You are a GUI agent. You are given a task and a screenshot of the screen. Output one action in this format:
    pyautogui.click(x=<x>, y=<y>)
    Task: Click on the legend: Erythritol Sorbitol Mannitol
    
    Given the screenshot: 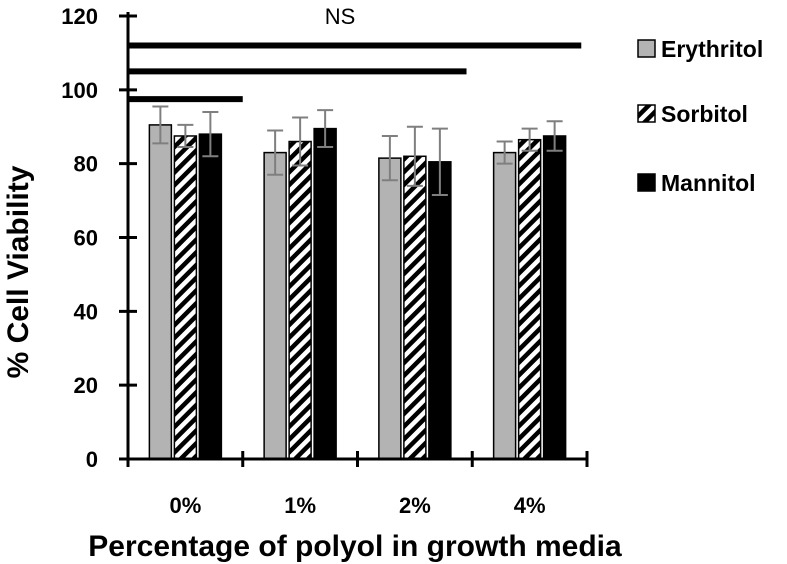 What is the action you would take?
    pyautogui.click(x=700, y=116)
    